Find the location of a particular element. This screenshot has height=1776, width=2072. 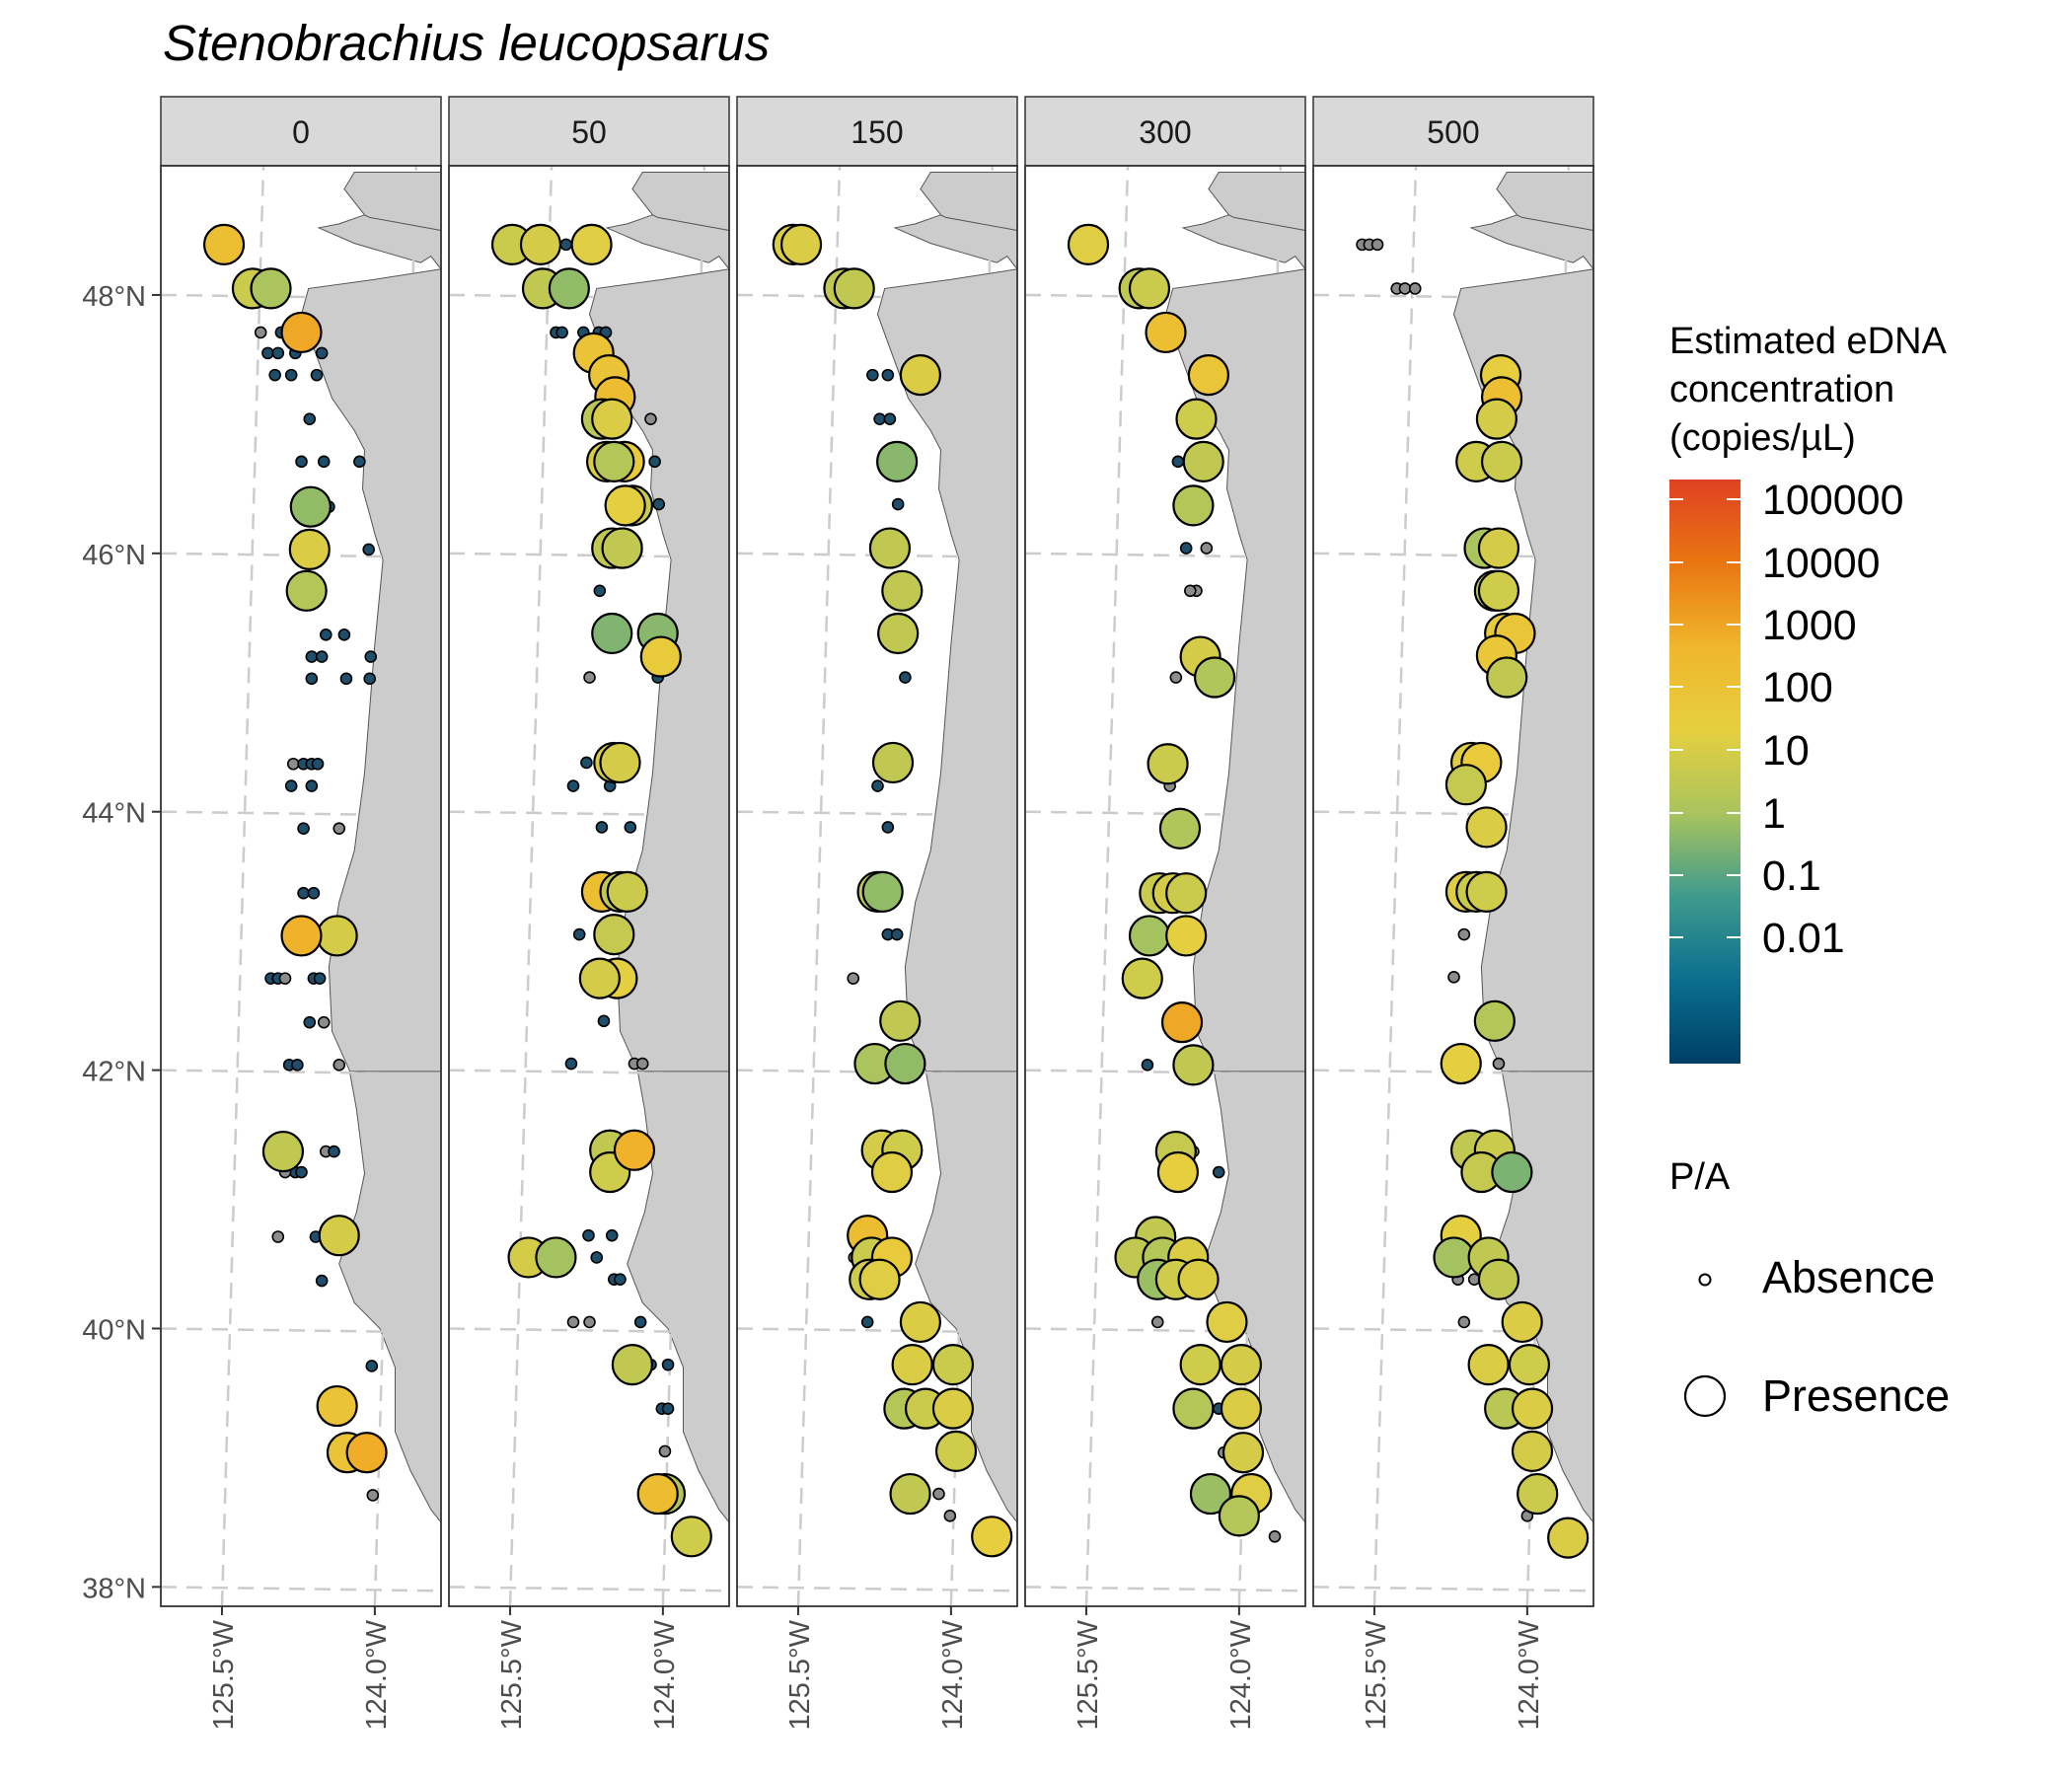

legend-color-title: Estimated eDNA is located at coordinates (1809, 342).